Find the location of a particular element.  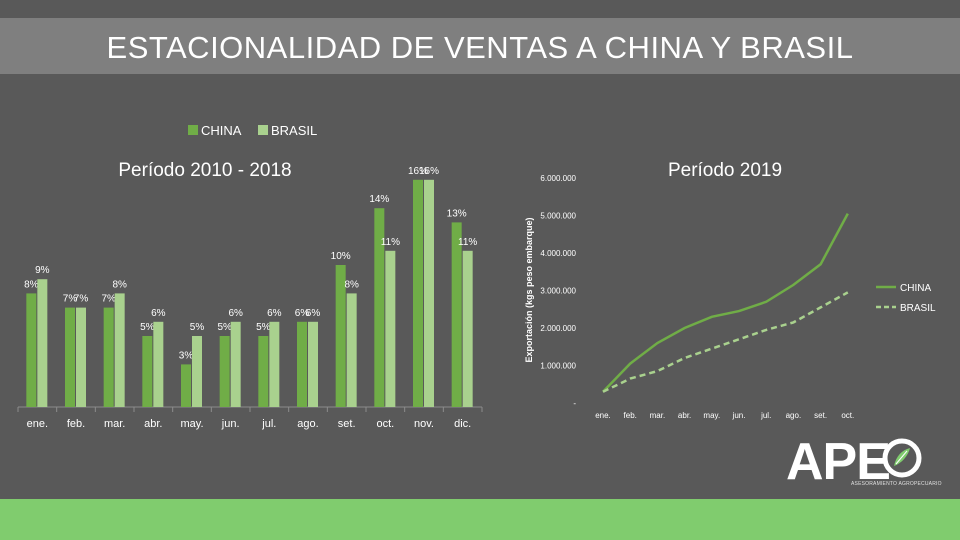

legend-label-china: CHINA is located at coordinates (221, 130).